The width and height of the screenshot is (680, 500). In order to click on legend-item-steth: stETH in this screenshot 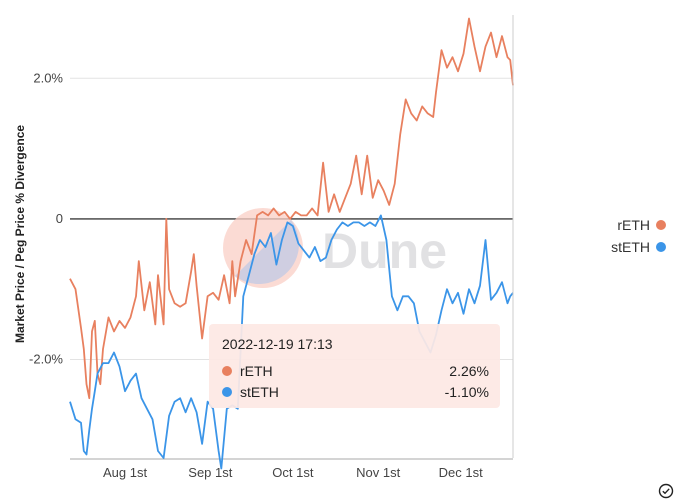, I will do `click(638, 247)`.